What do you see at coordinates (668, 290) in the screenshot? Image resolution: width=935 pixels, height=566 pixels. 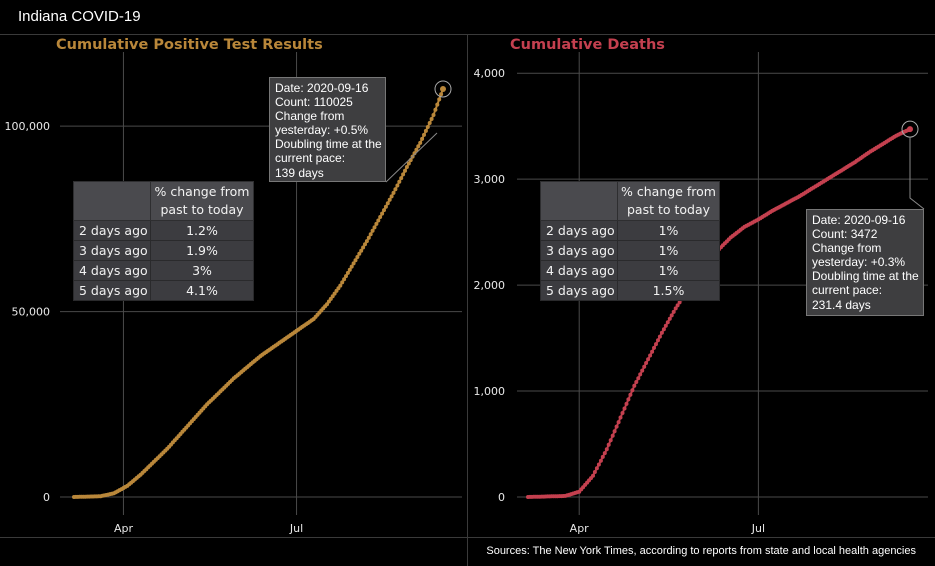 I see `row-value: 1.5%` at bounding box center [668, 290].